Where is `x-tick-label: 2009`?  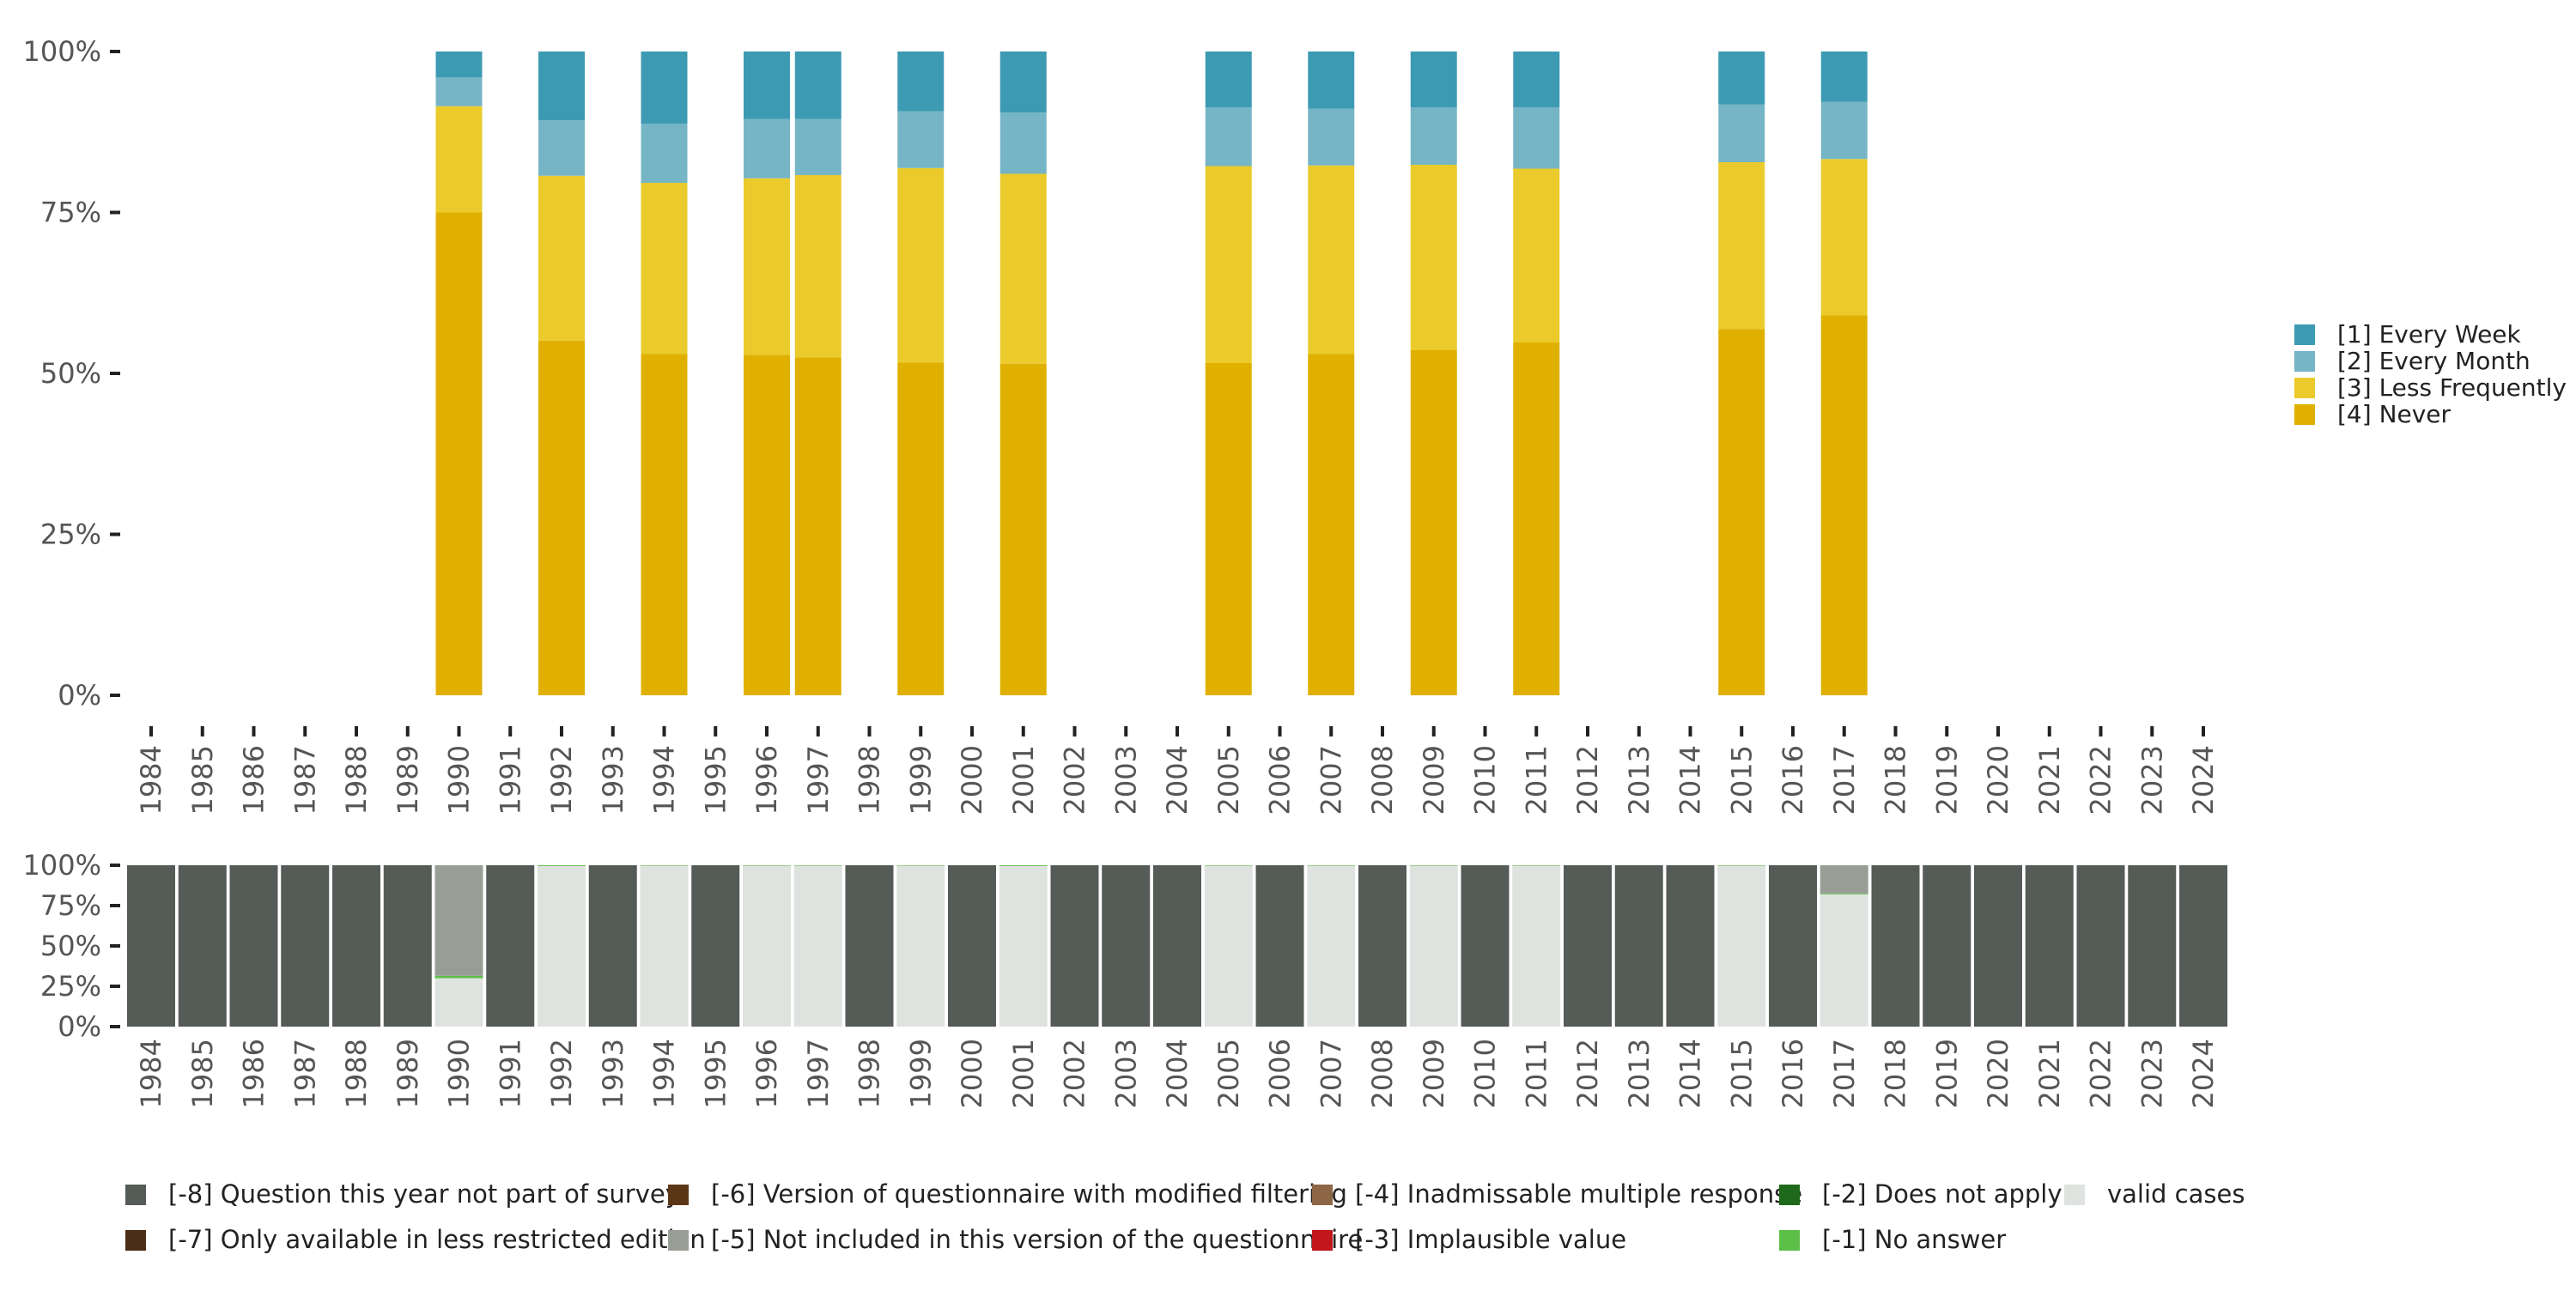
x-tick-label: 2009 is located at coordinates (1434, 780).